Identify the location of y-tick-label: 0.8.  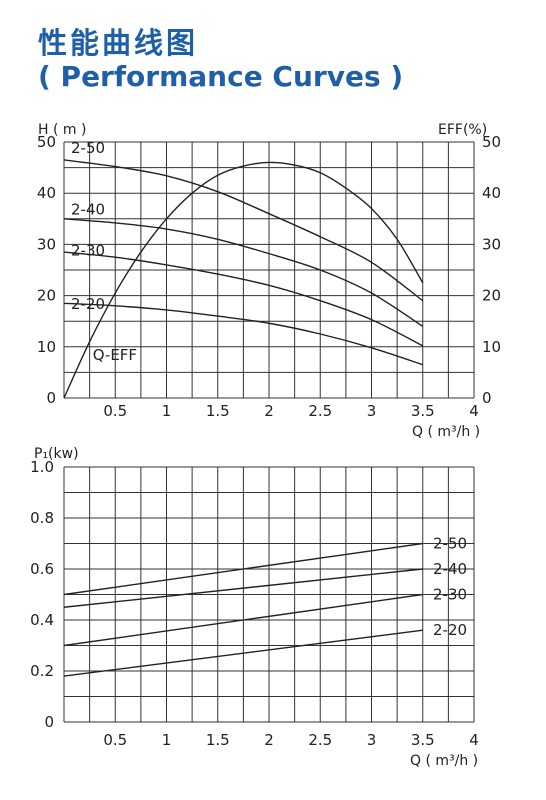
(42, 518).